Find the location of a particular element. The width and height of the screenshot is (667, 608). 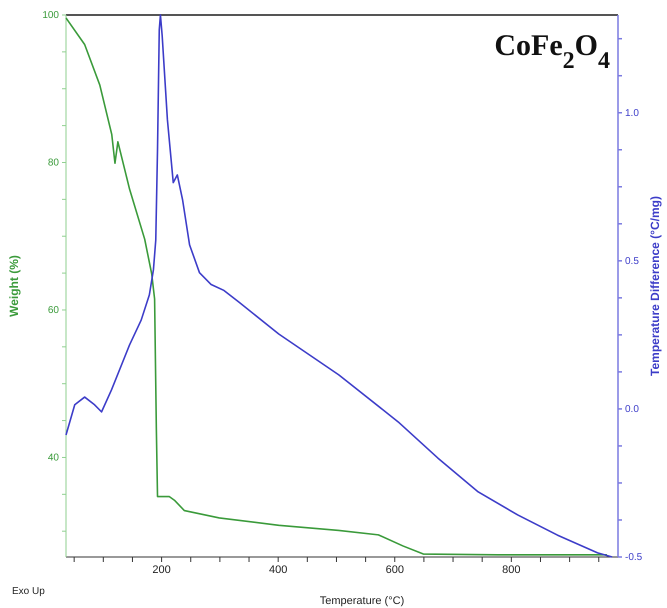

x-axis-title: Temperature (°C) is located at coordinates (362, 601).